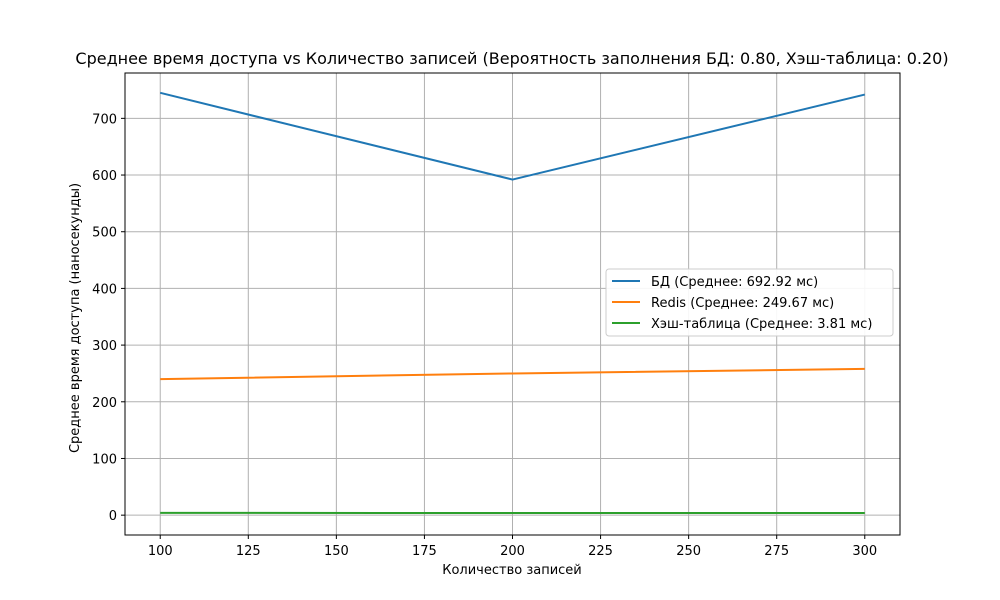  I want to click on y-tick-label: 200, so click(104, 403).